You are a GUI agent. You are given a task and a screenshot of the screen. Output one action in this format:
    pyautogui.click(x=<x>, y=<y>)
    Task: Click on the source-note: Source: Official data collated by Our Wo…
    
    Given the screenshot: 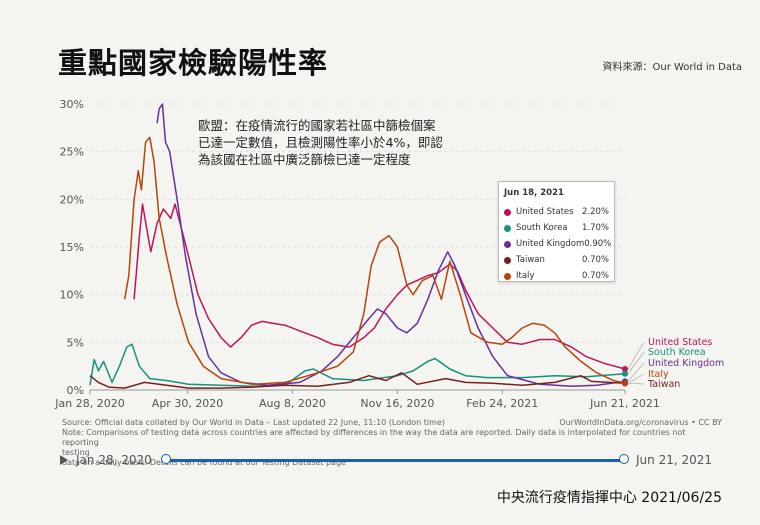 What is the action you would take?
    pyautogui.click(x=253, y=422)
    